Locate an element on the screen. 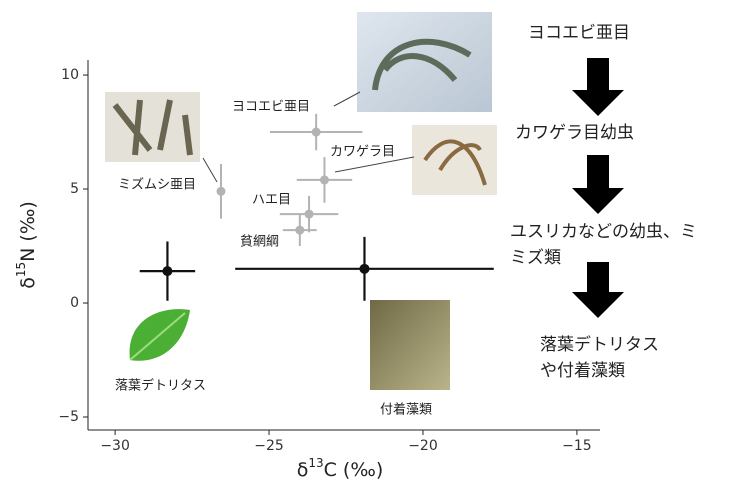 The image size is (748, 494). point-label: 落葉デトリタス is located at coordinates (160, 386).